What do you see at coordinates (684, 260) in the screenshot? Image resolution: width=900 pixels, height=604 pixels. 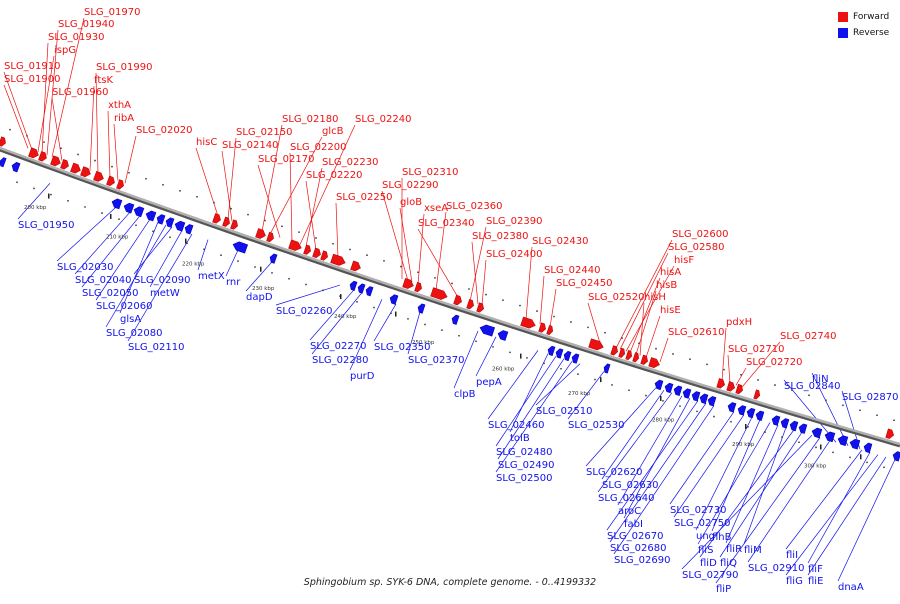 I see `gene-label: hisF` at bounding box center [684, 260].